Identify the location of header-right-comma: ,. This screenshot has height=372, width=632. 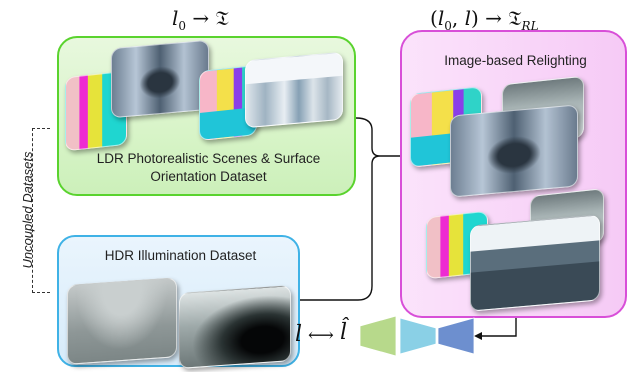
(455, 18).